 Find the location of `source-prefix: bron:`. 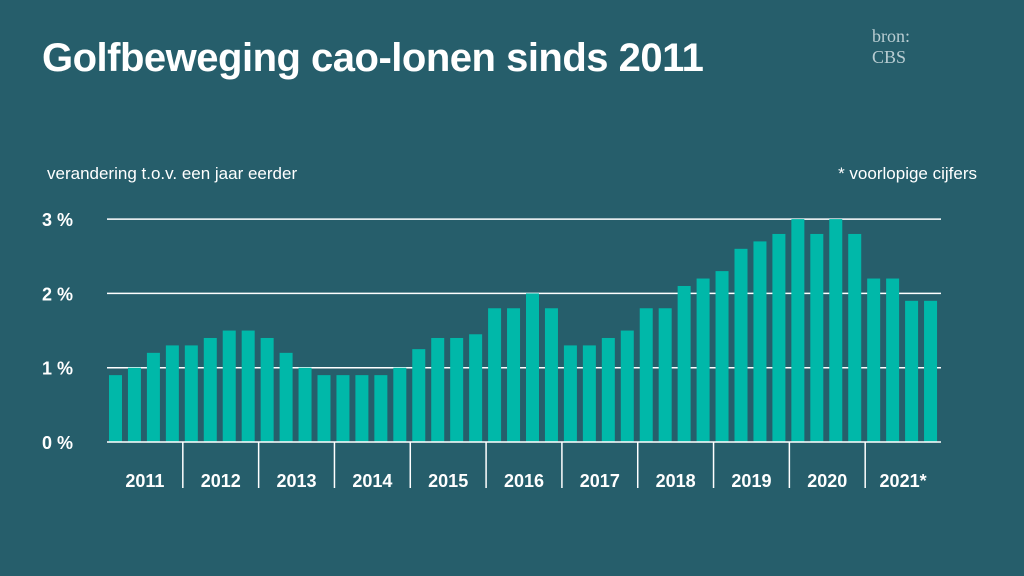

source-prefix: bron: is located at coordinates (891, 36).